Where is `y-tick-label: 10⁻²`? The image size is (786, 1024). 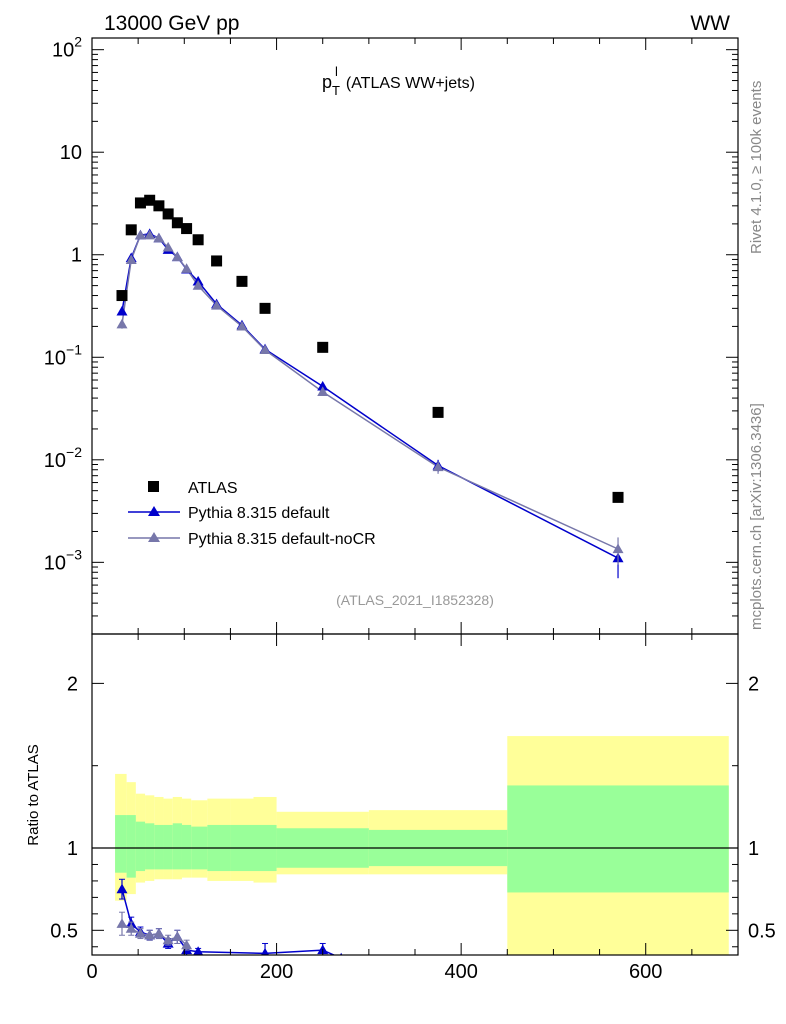 y-tick-label: 10⁻² is located at coordinates (63, 458).